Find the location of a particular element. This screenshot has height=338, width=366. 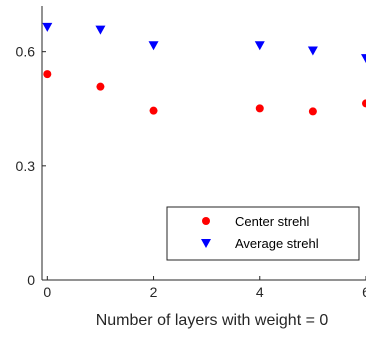

y-tick-label: 0 is located at coordinates (31, 280).